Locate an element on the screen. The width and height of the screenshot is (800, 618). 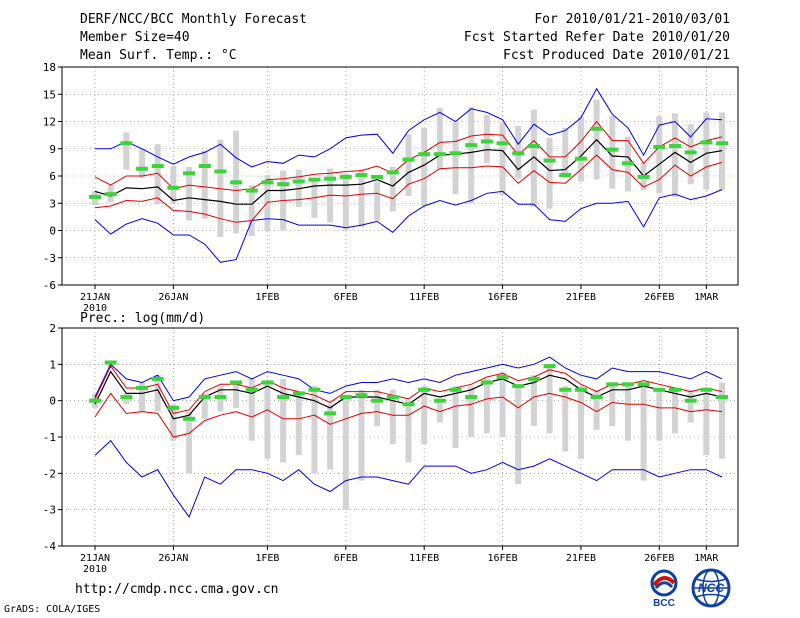
x-tick-label: 26FEB is located at coordinates (659, 558).